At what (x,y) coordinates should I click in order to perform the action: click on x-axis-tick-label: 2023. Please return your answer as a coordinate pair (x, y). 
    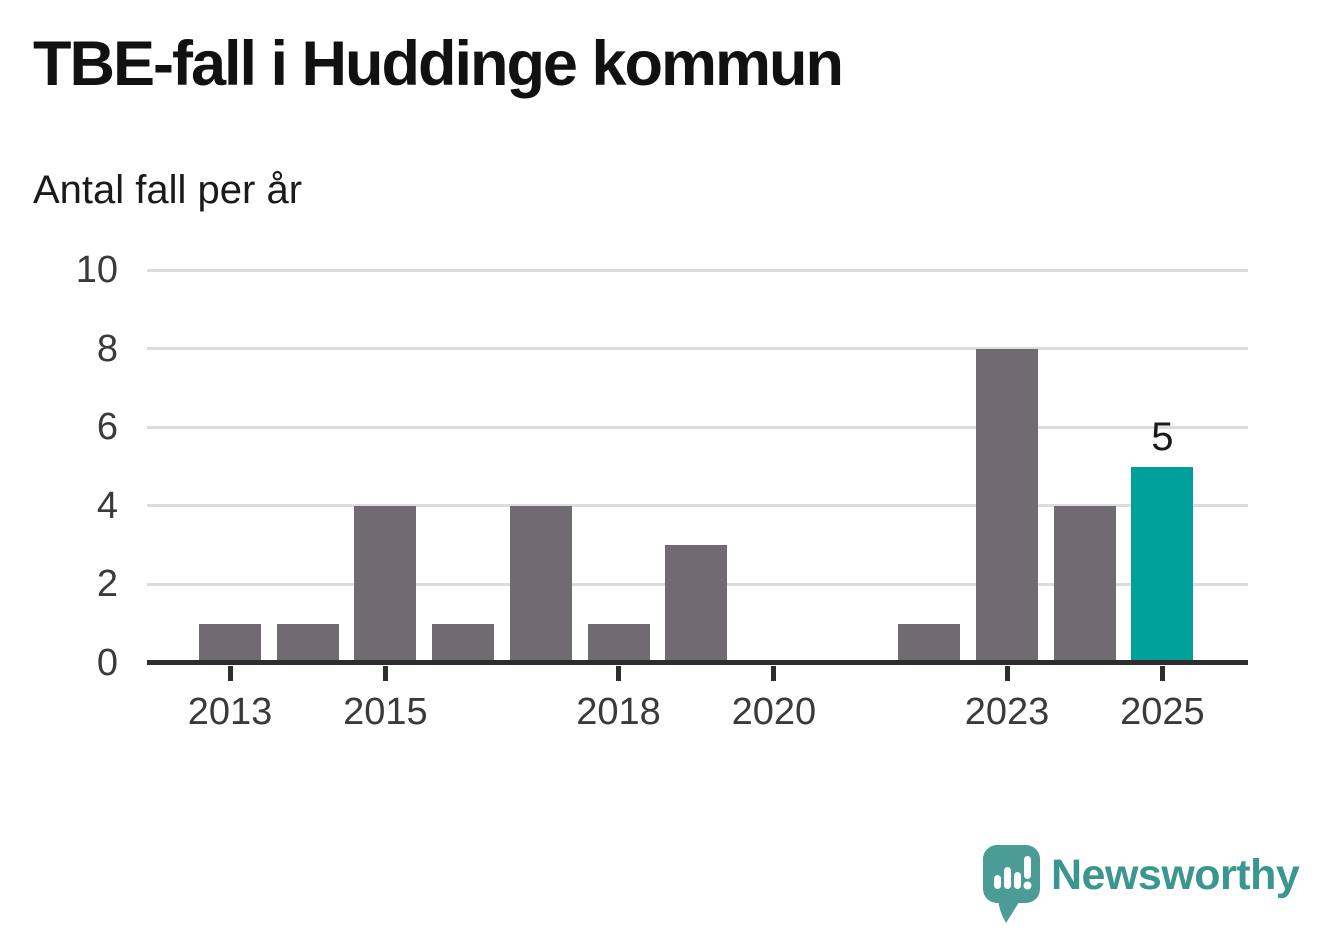
    Looking at the image, I should click on (1007, 712).